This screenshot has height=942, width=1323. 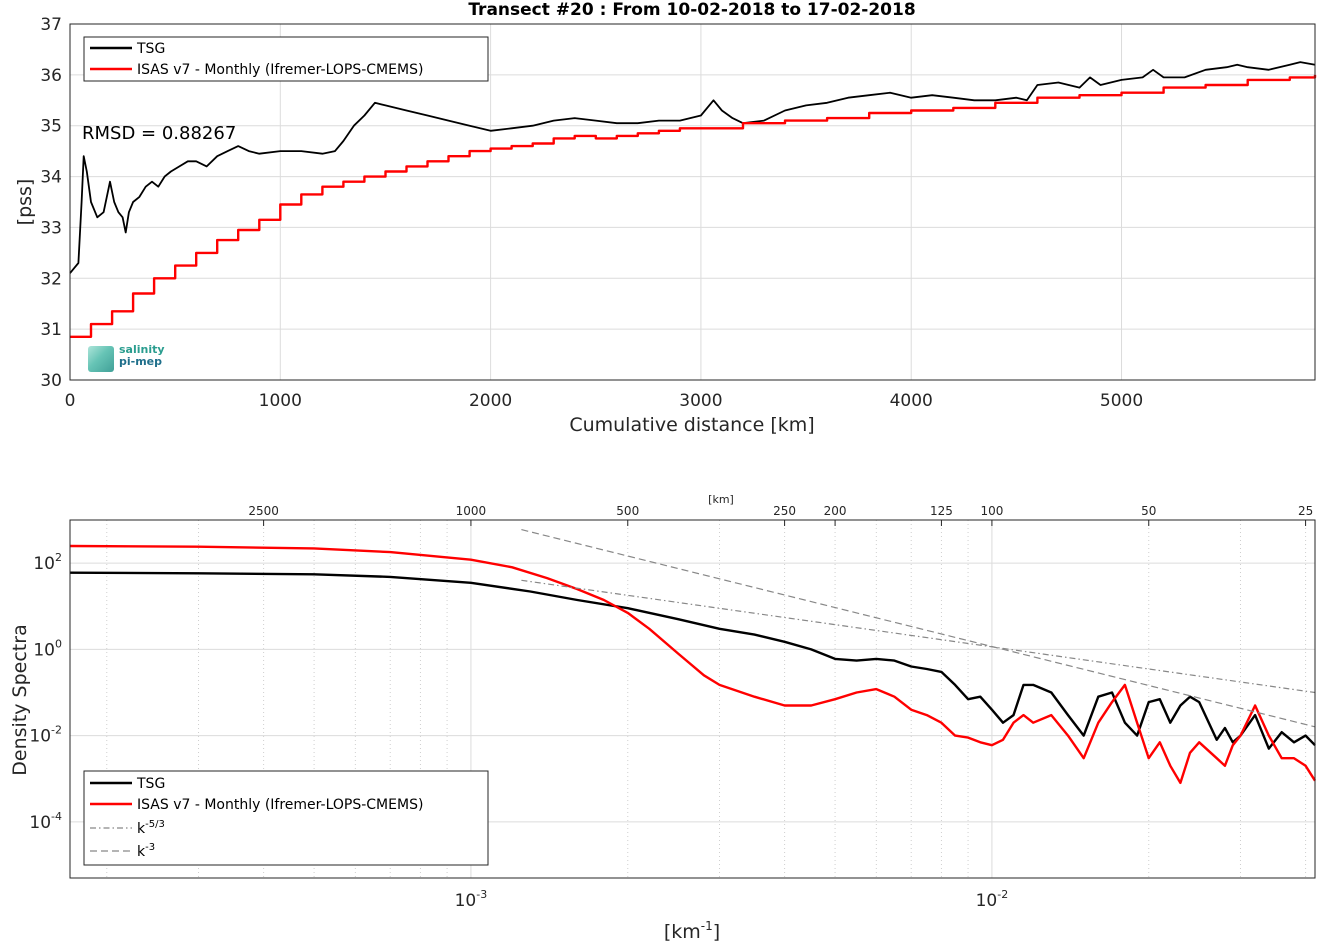 What do you see at coordinates (141, 361) in the screenshot?
I see `logo-line2: pi-mep` at bounding box center [141, 361].